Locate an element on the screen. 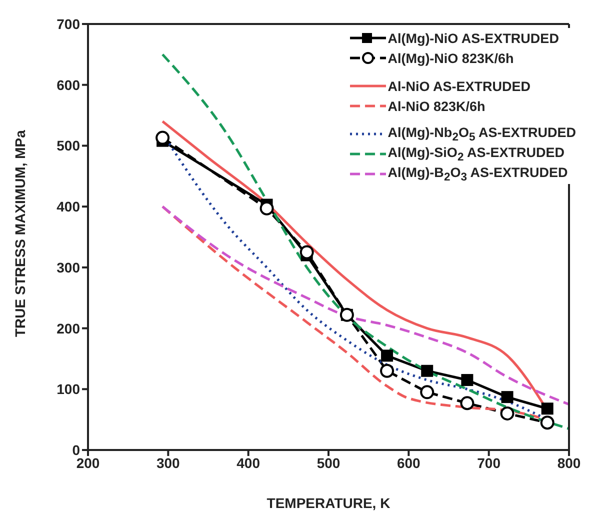  legend-label: Al(Mg)-NiO AS-EXTRUDED is located at coordinates (473, 38).